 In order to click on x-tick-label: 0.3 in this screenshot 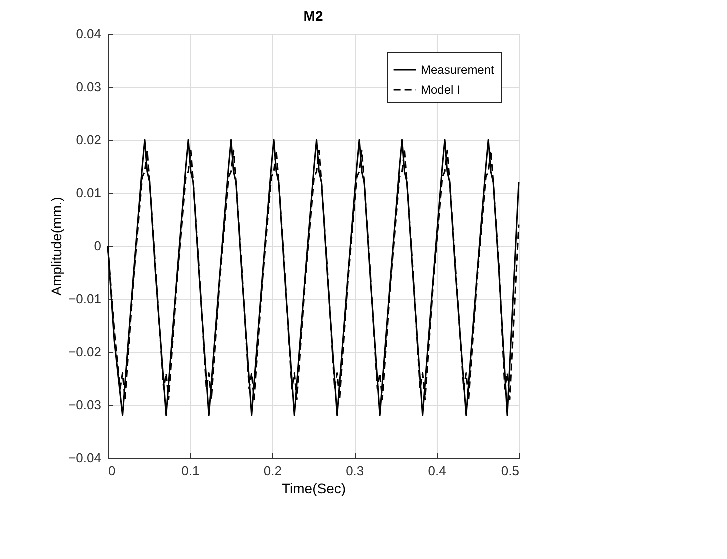, I will do `click(355, 471)`.